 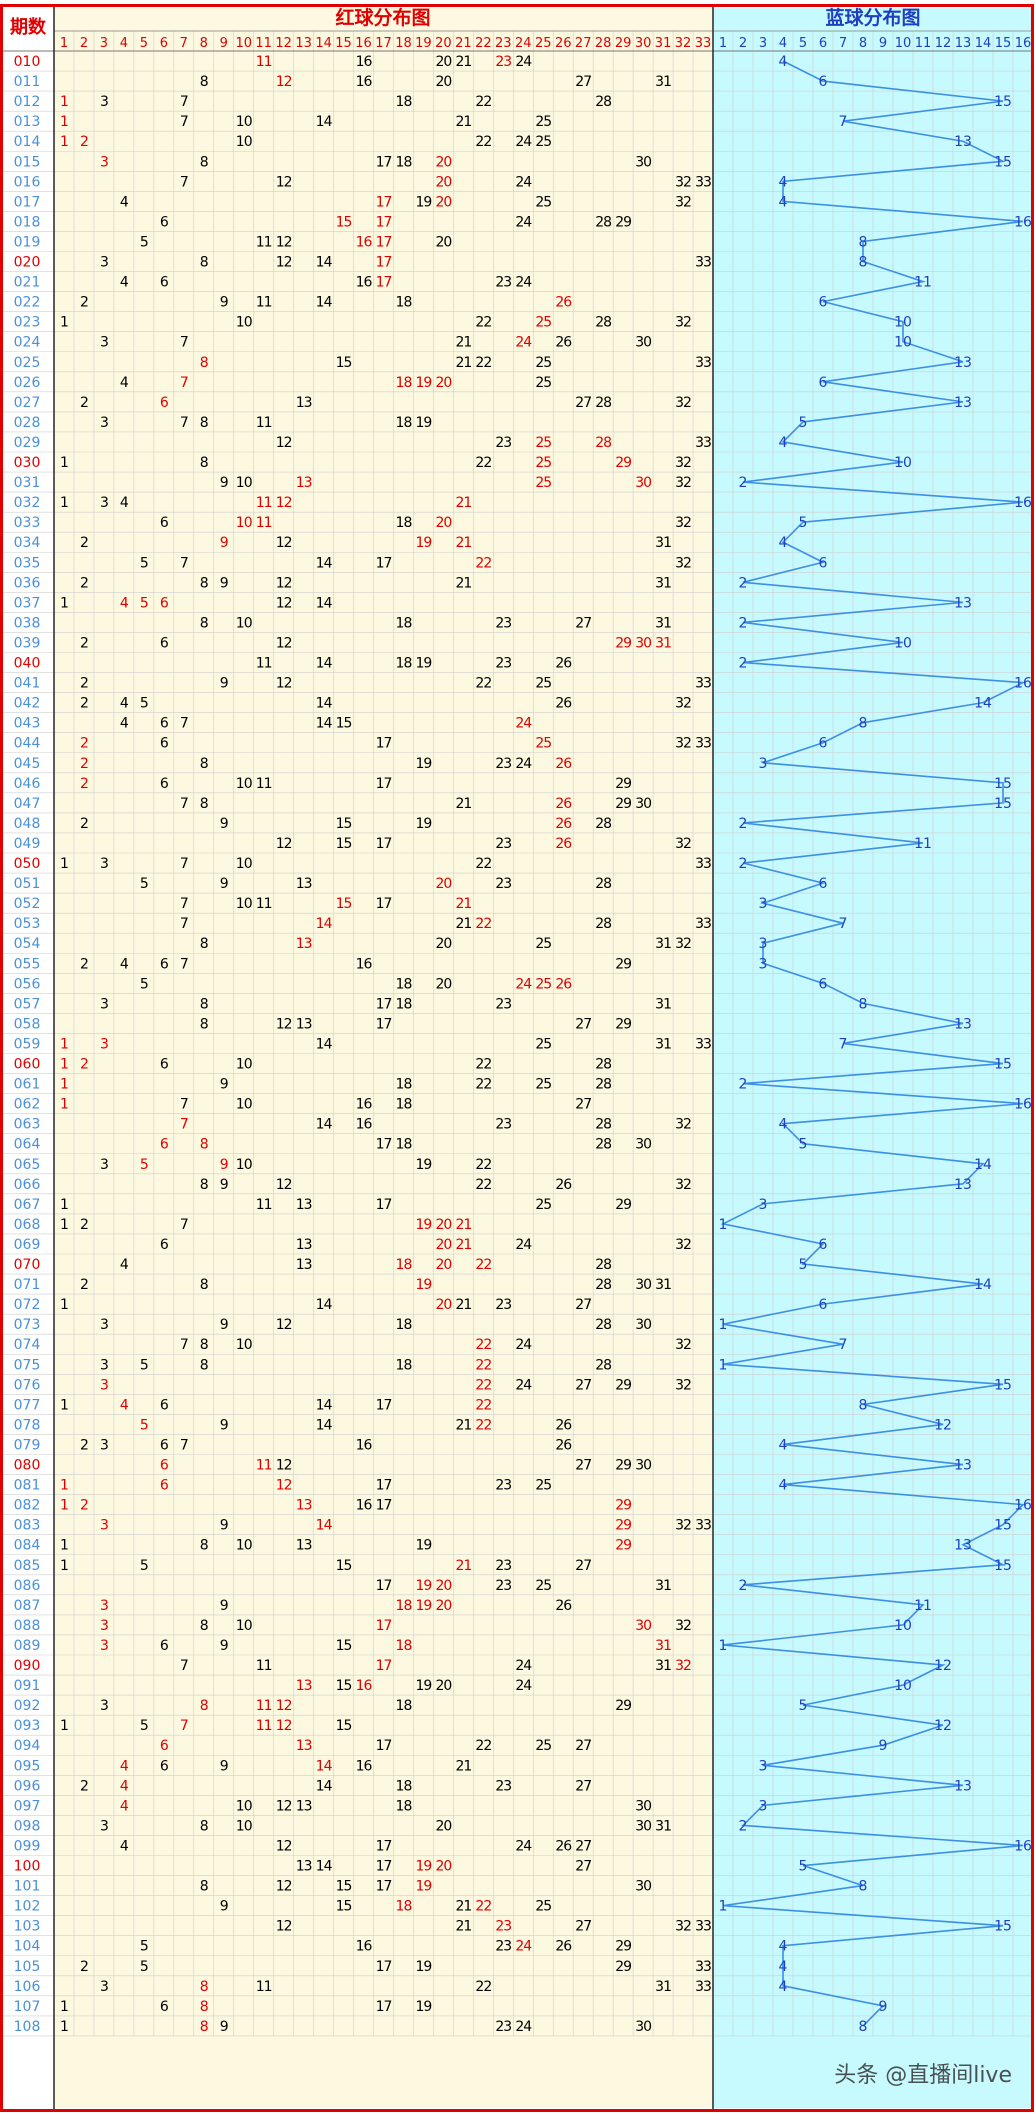 What do you see at coordinates (384, 744) in the screenshot?
I see `red-ball-number: 17` at bounding box center [384, 744].